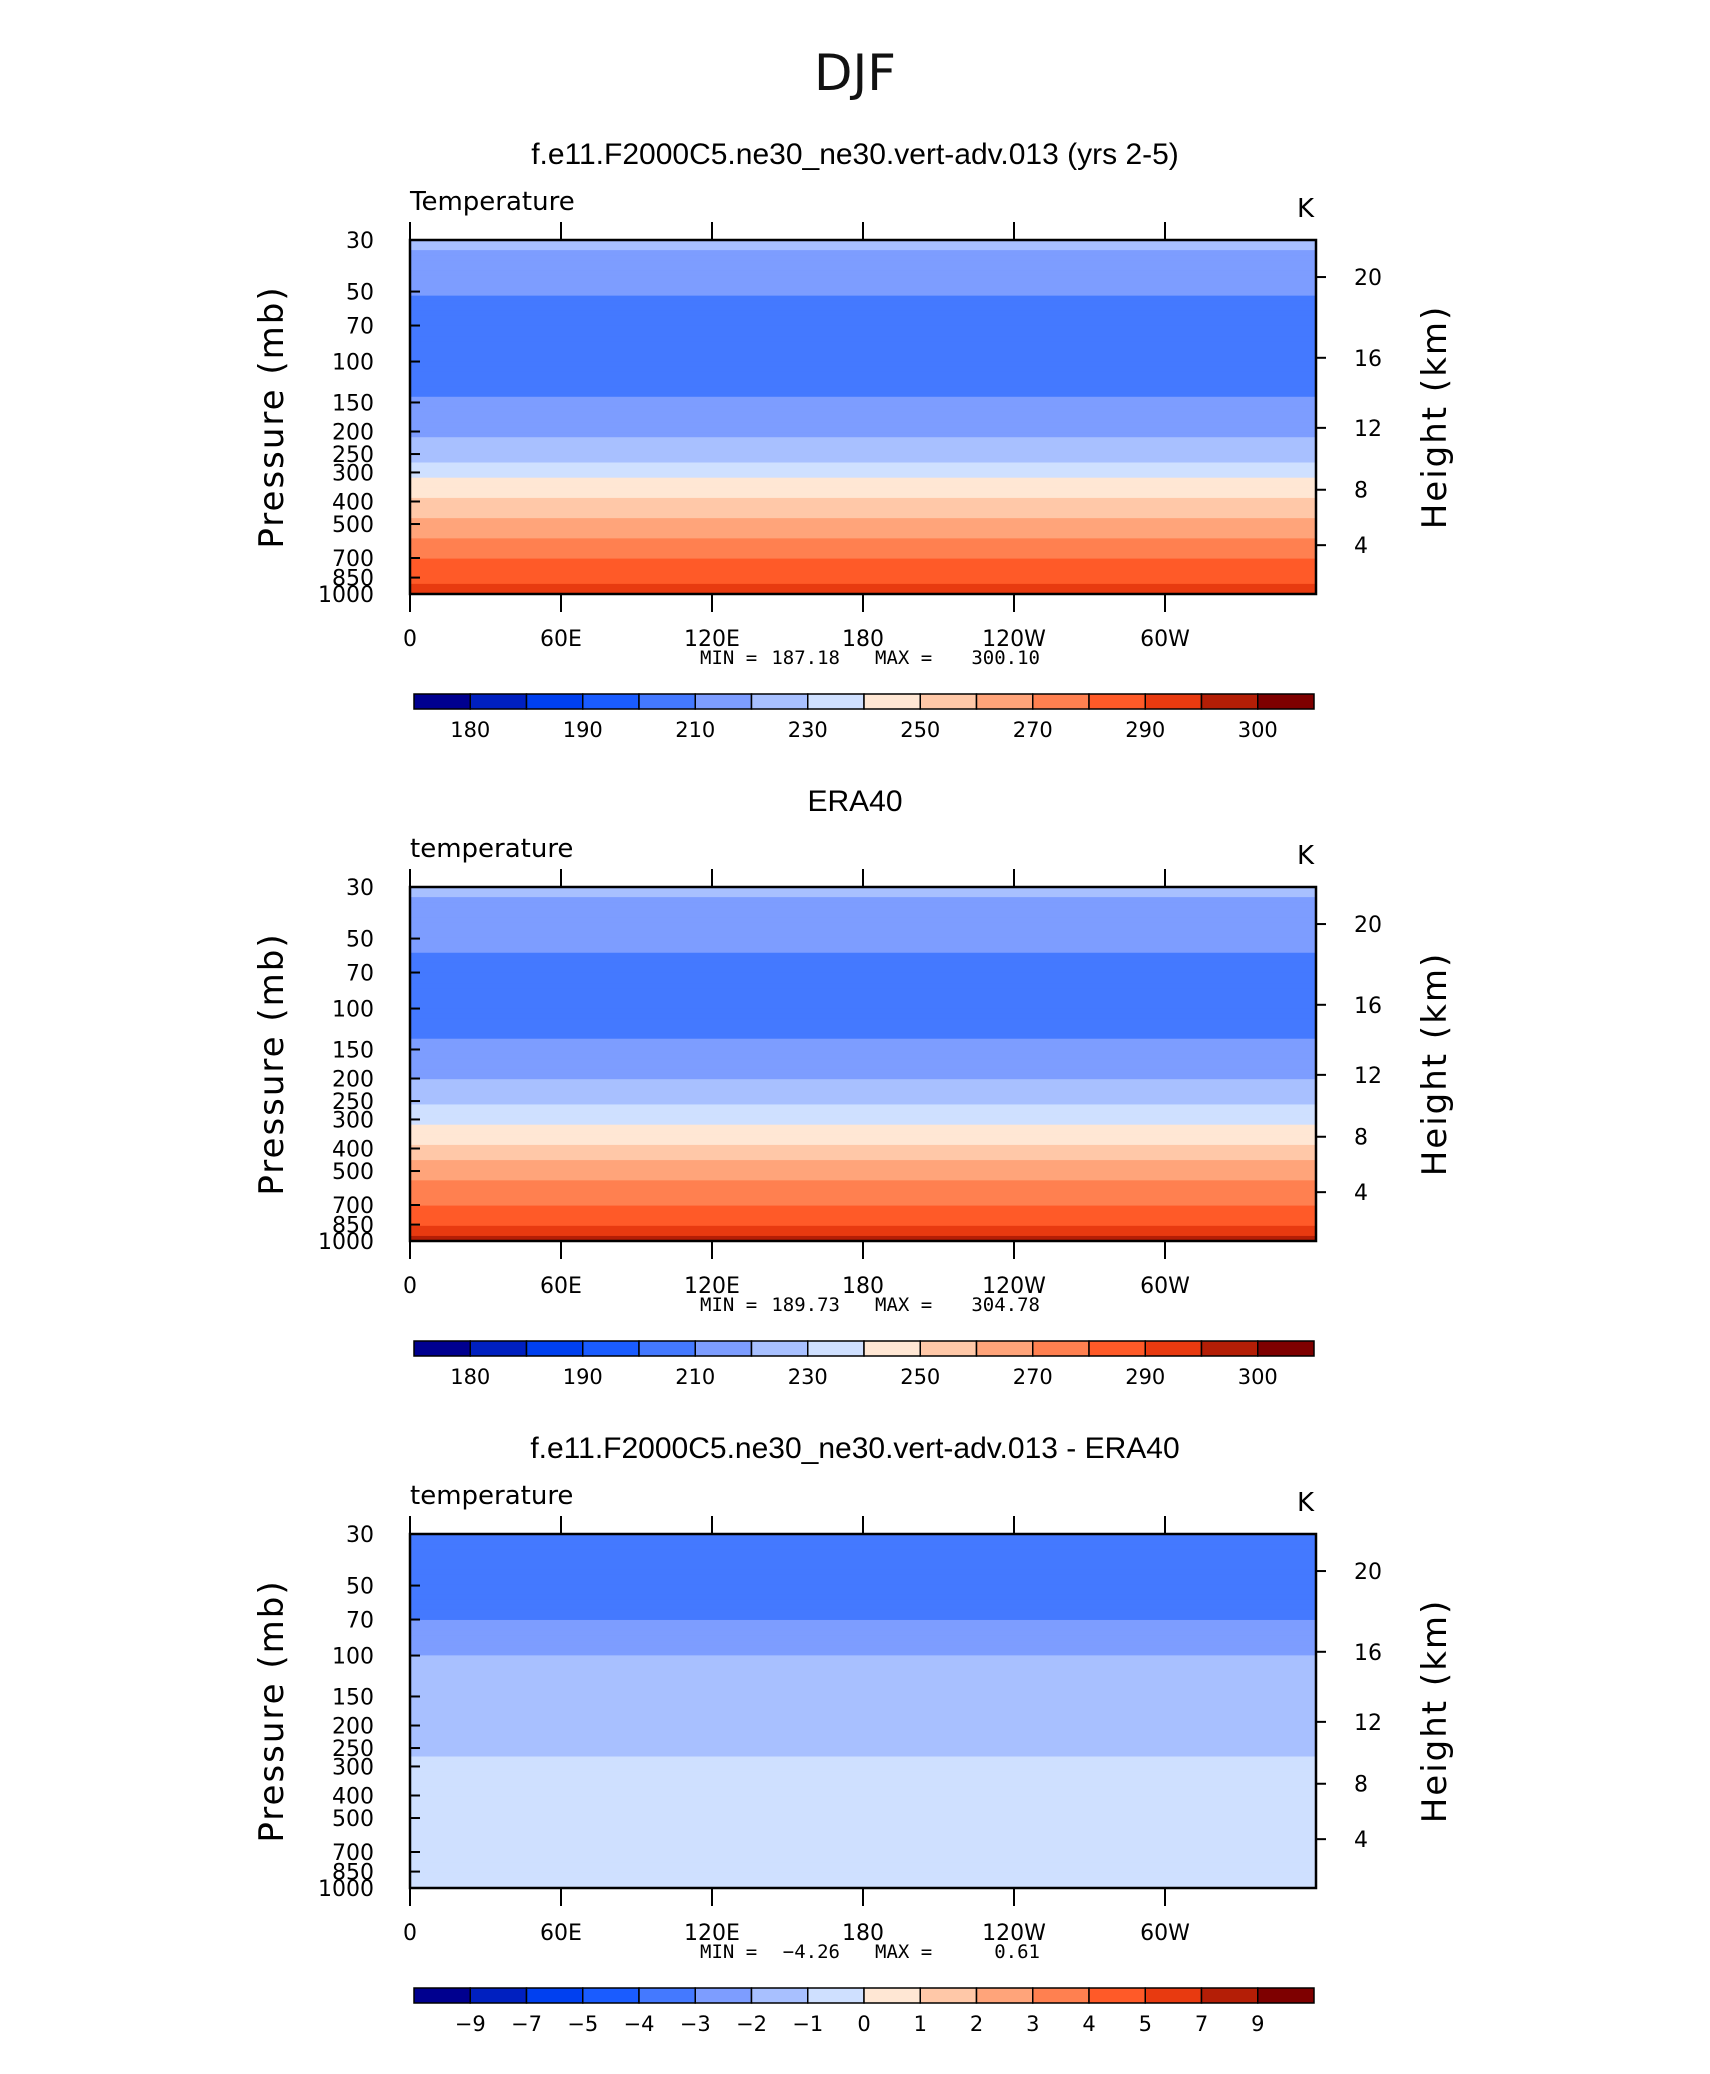  Describe the element at coordinates (410, 639) in the screenshot. I see `x-tick-label: 0` at that location.